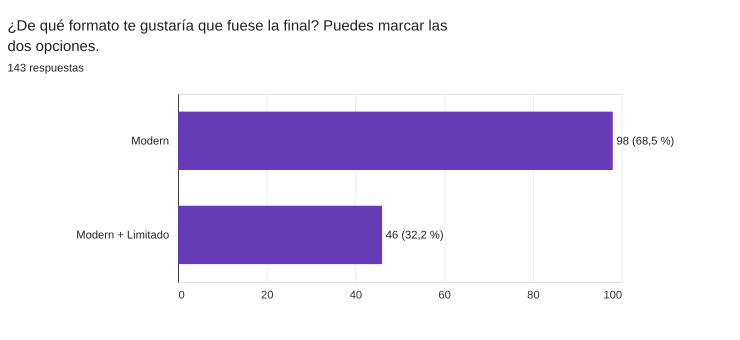 The image size is (740, 340). I want to click on x-tick-label: 100, so click(612, 295).